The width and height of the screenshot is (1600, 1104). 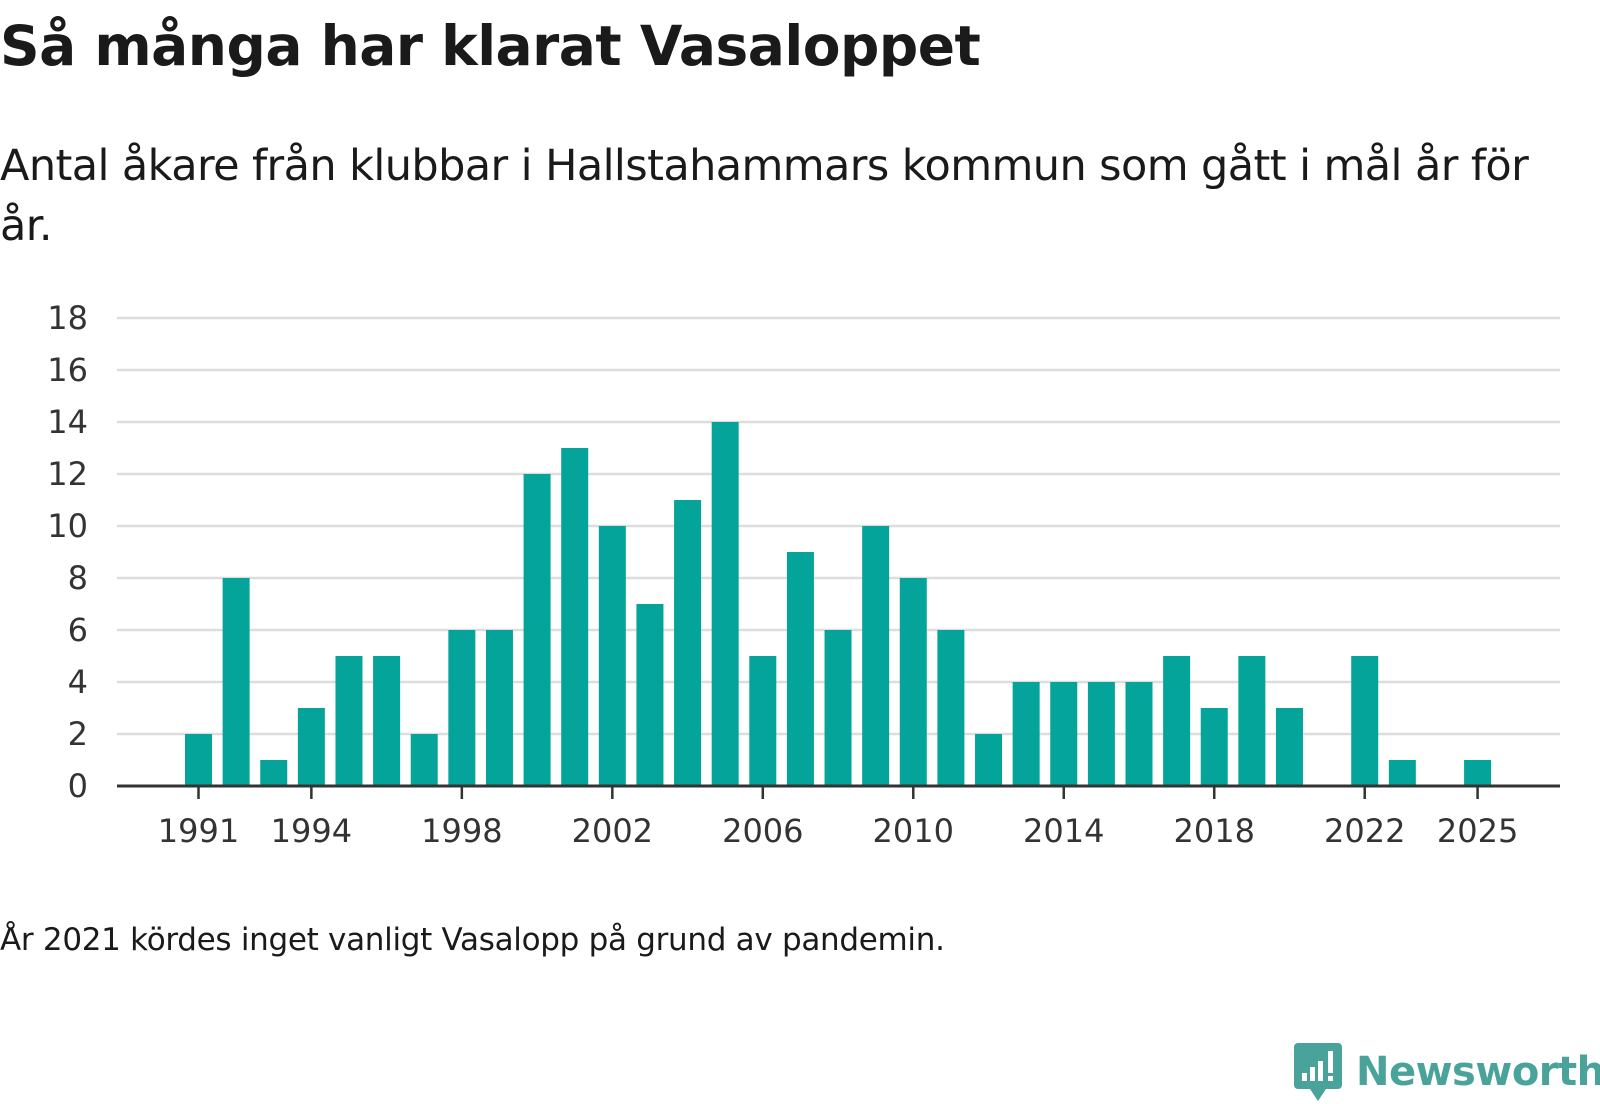 I want to click on bar-2002, so click(x=612, y=656).